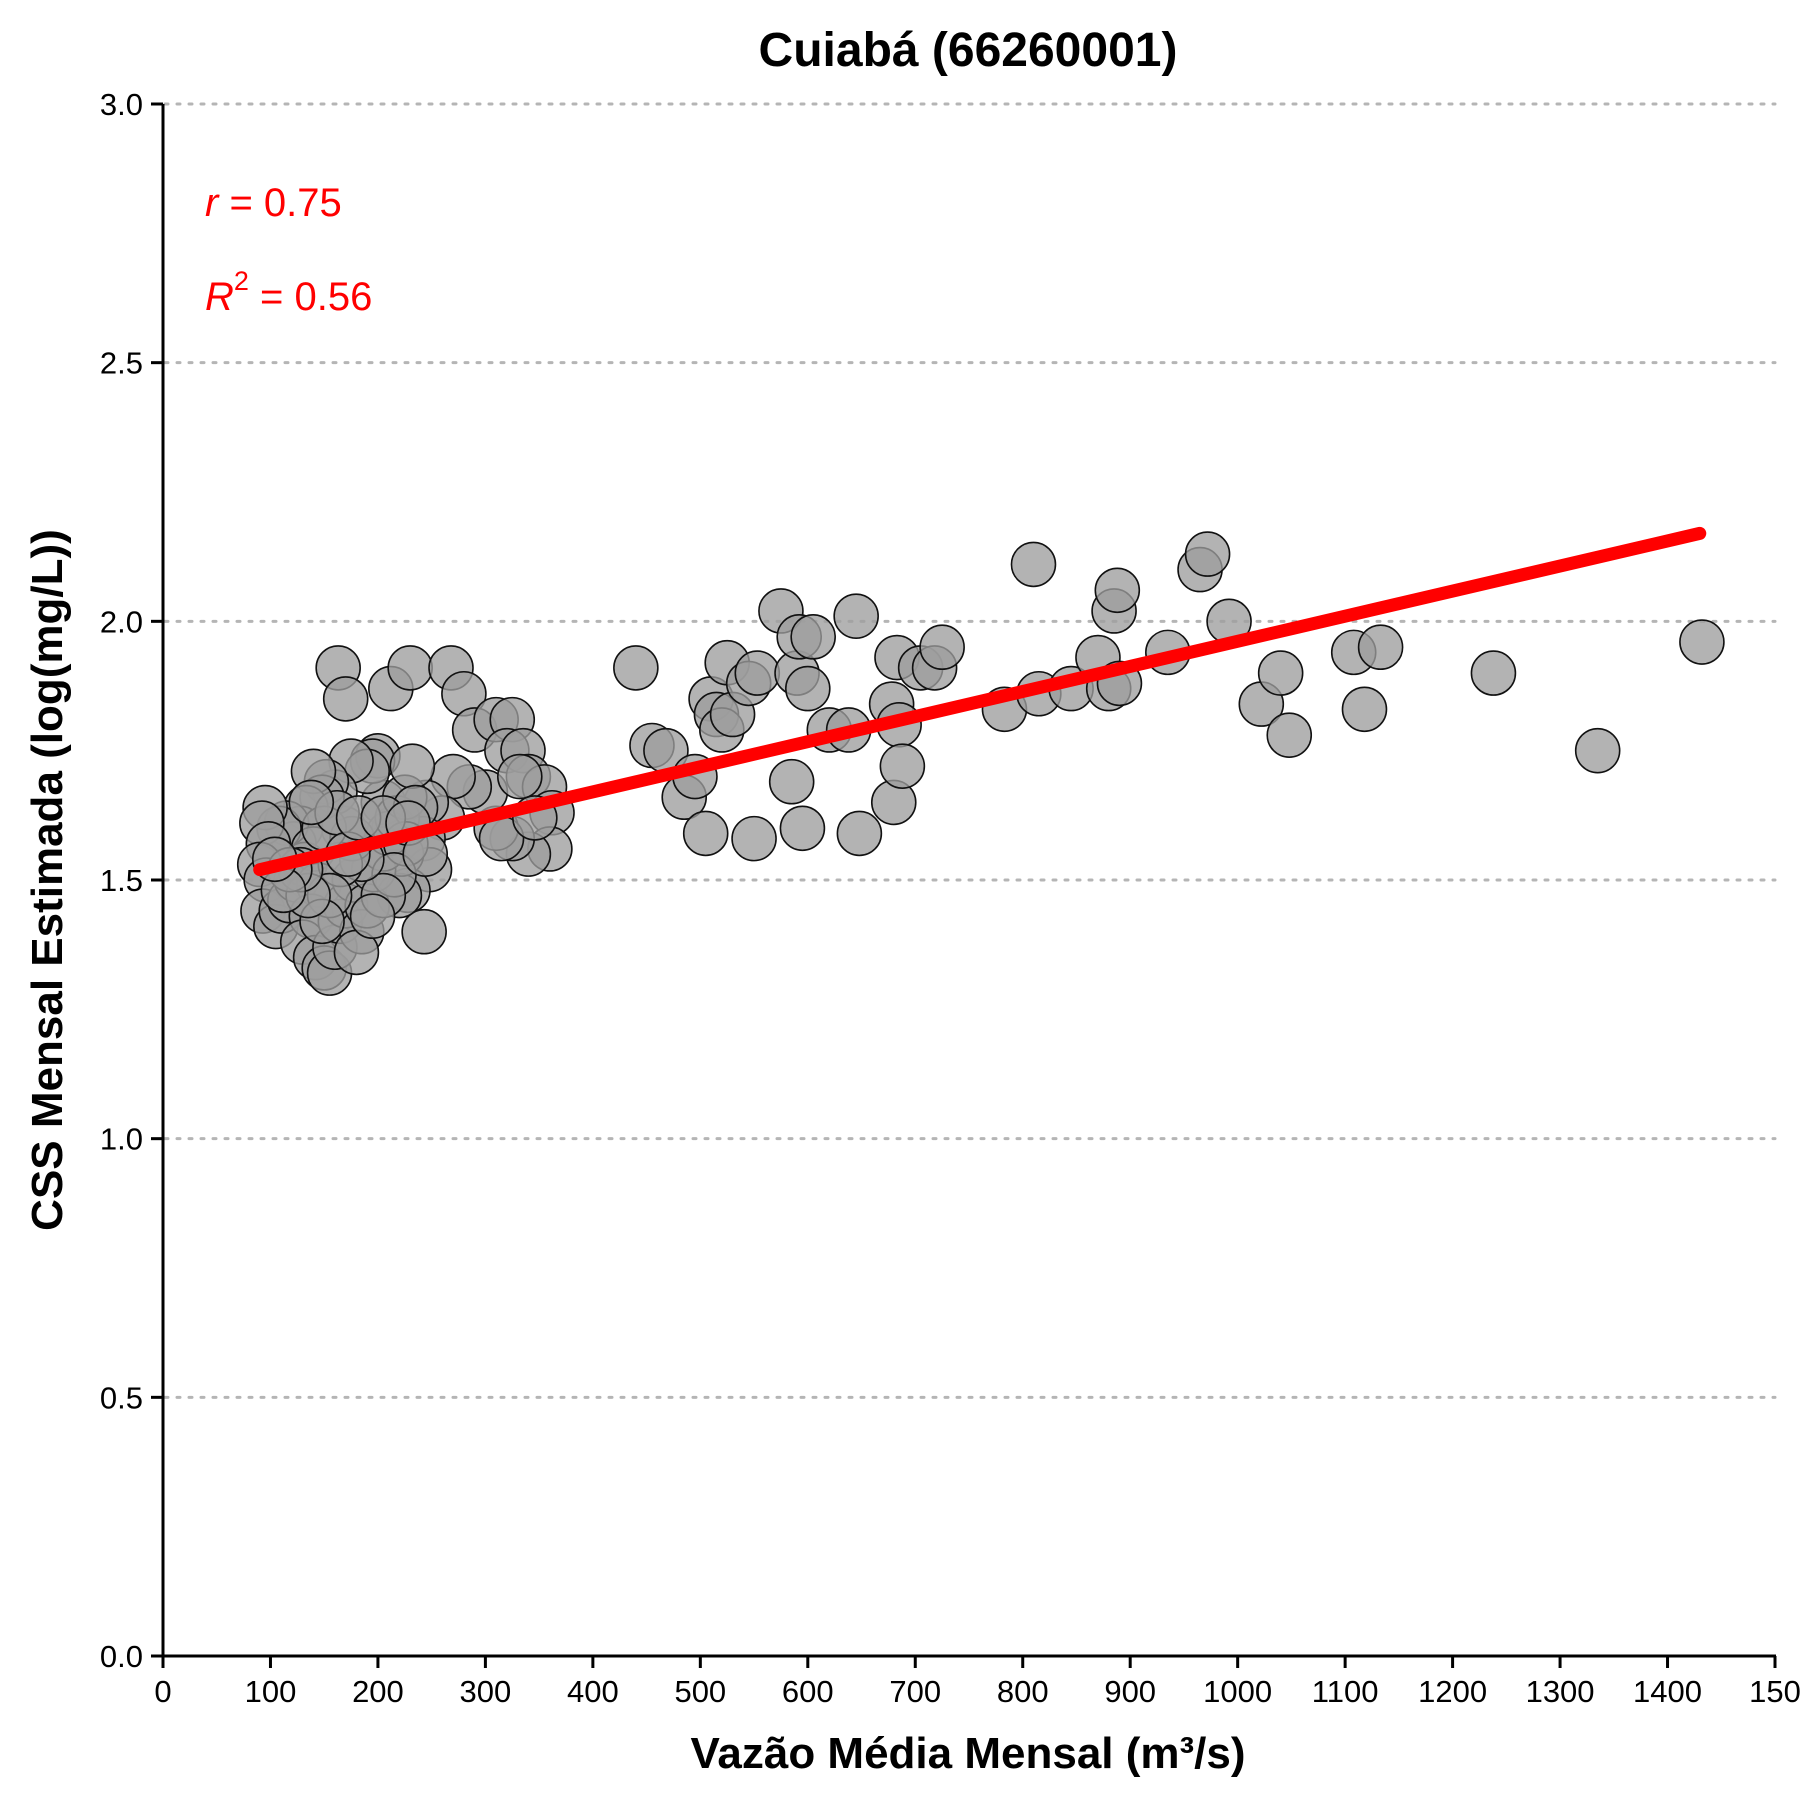 Image resolution: width=1800 pixels, height=1800 pixels. What do you see at coordinates (808, 1691) in the screenshot?
I see `x-tick-label: 600` at bounding box center [808, 1691].